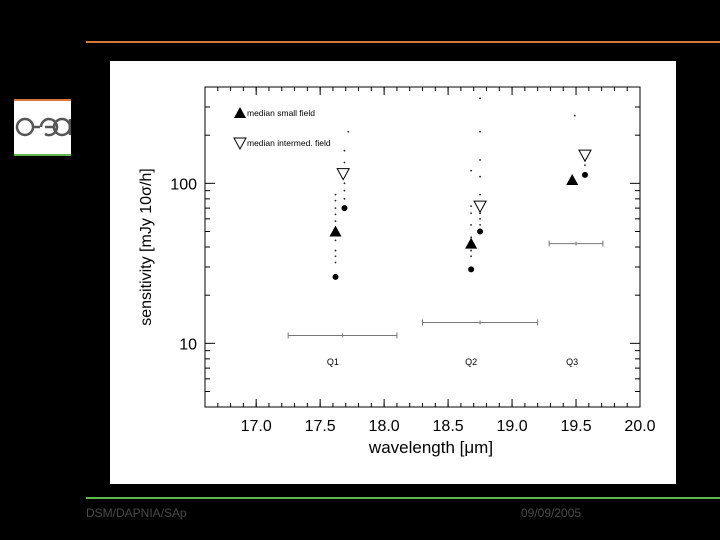 The width and height of the screenshot is (720, 540). I want to click on y-tick-label: 100, so click(183, 184).